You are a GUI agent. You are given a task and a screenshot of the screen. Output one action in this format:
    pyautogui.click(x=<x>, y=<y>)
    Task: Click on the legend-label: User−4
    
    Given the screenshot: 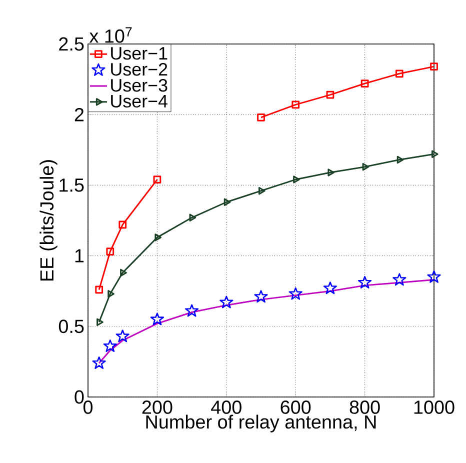 What is the action you would take?
    pyautogui.click(x=139, y=101)
    